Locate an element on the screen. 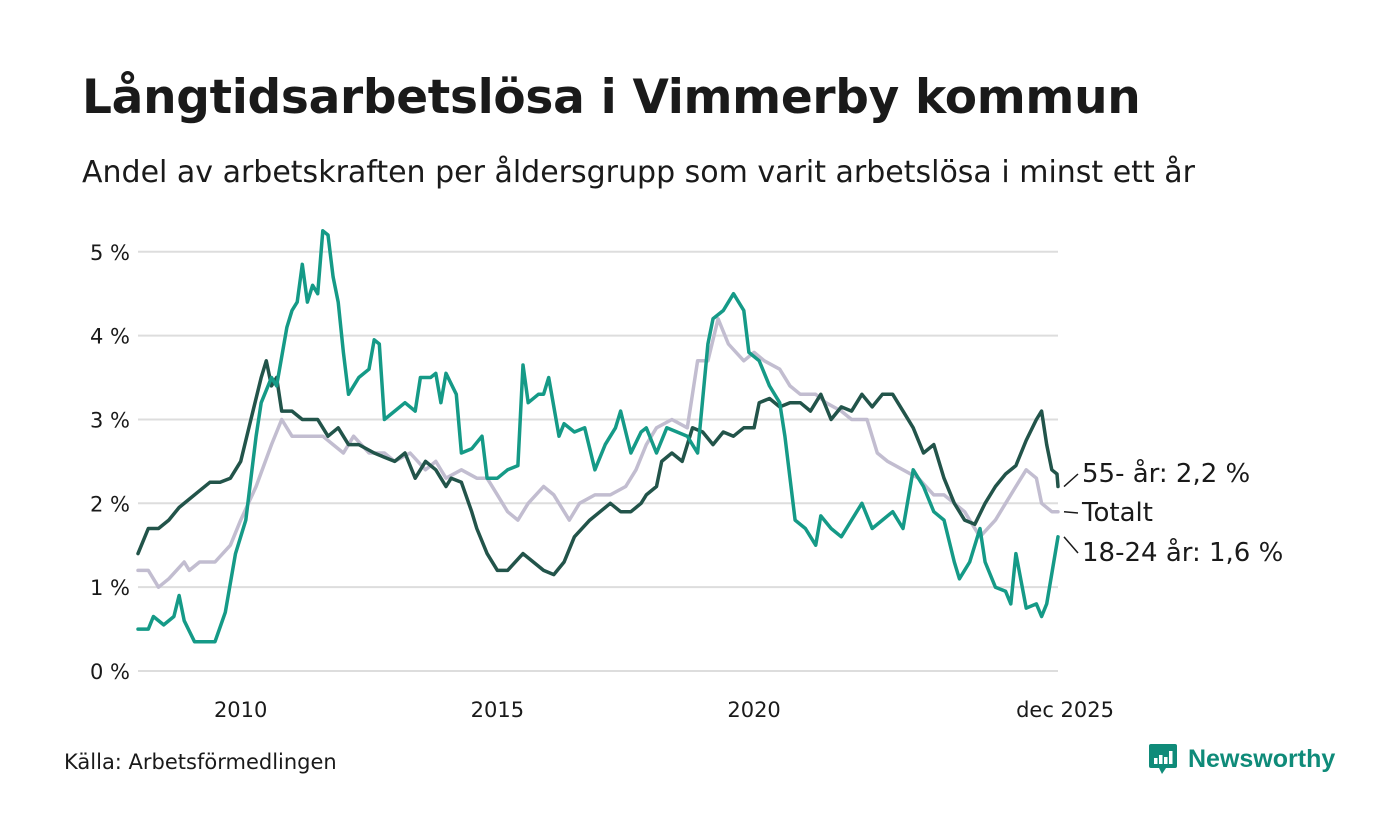 This screenshot has width=1400, height=840. series-end-label: Totalt is located at coordinates (1117, 513).